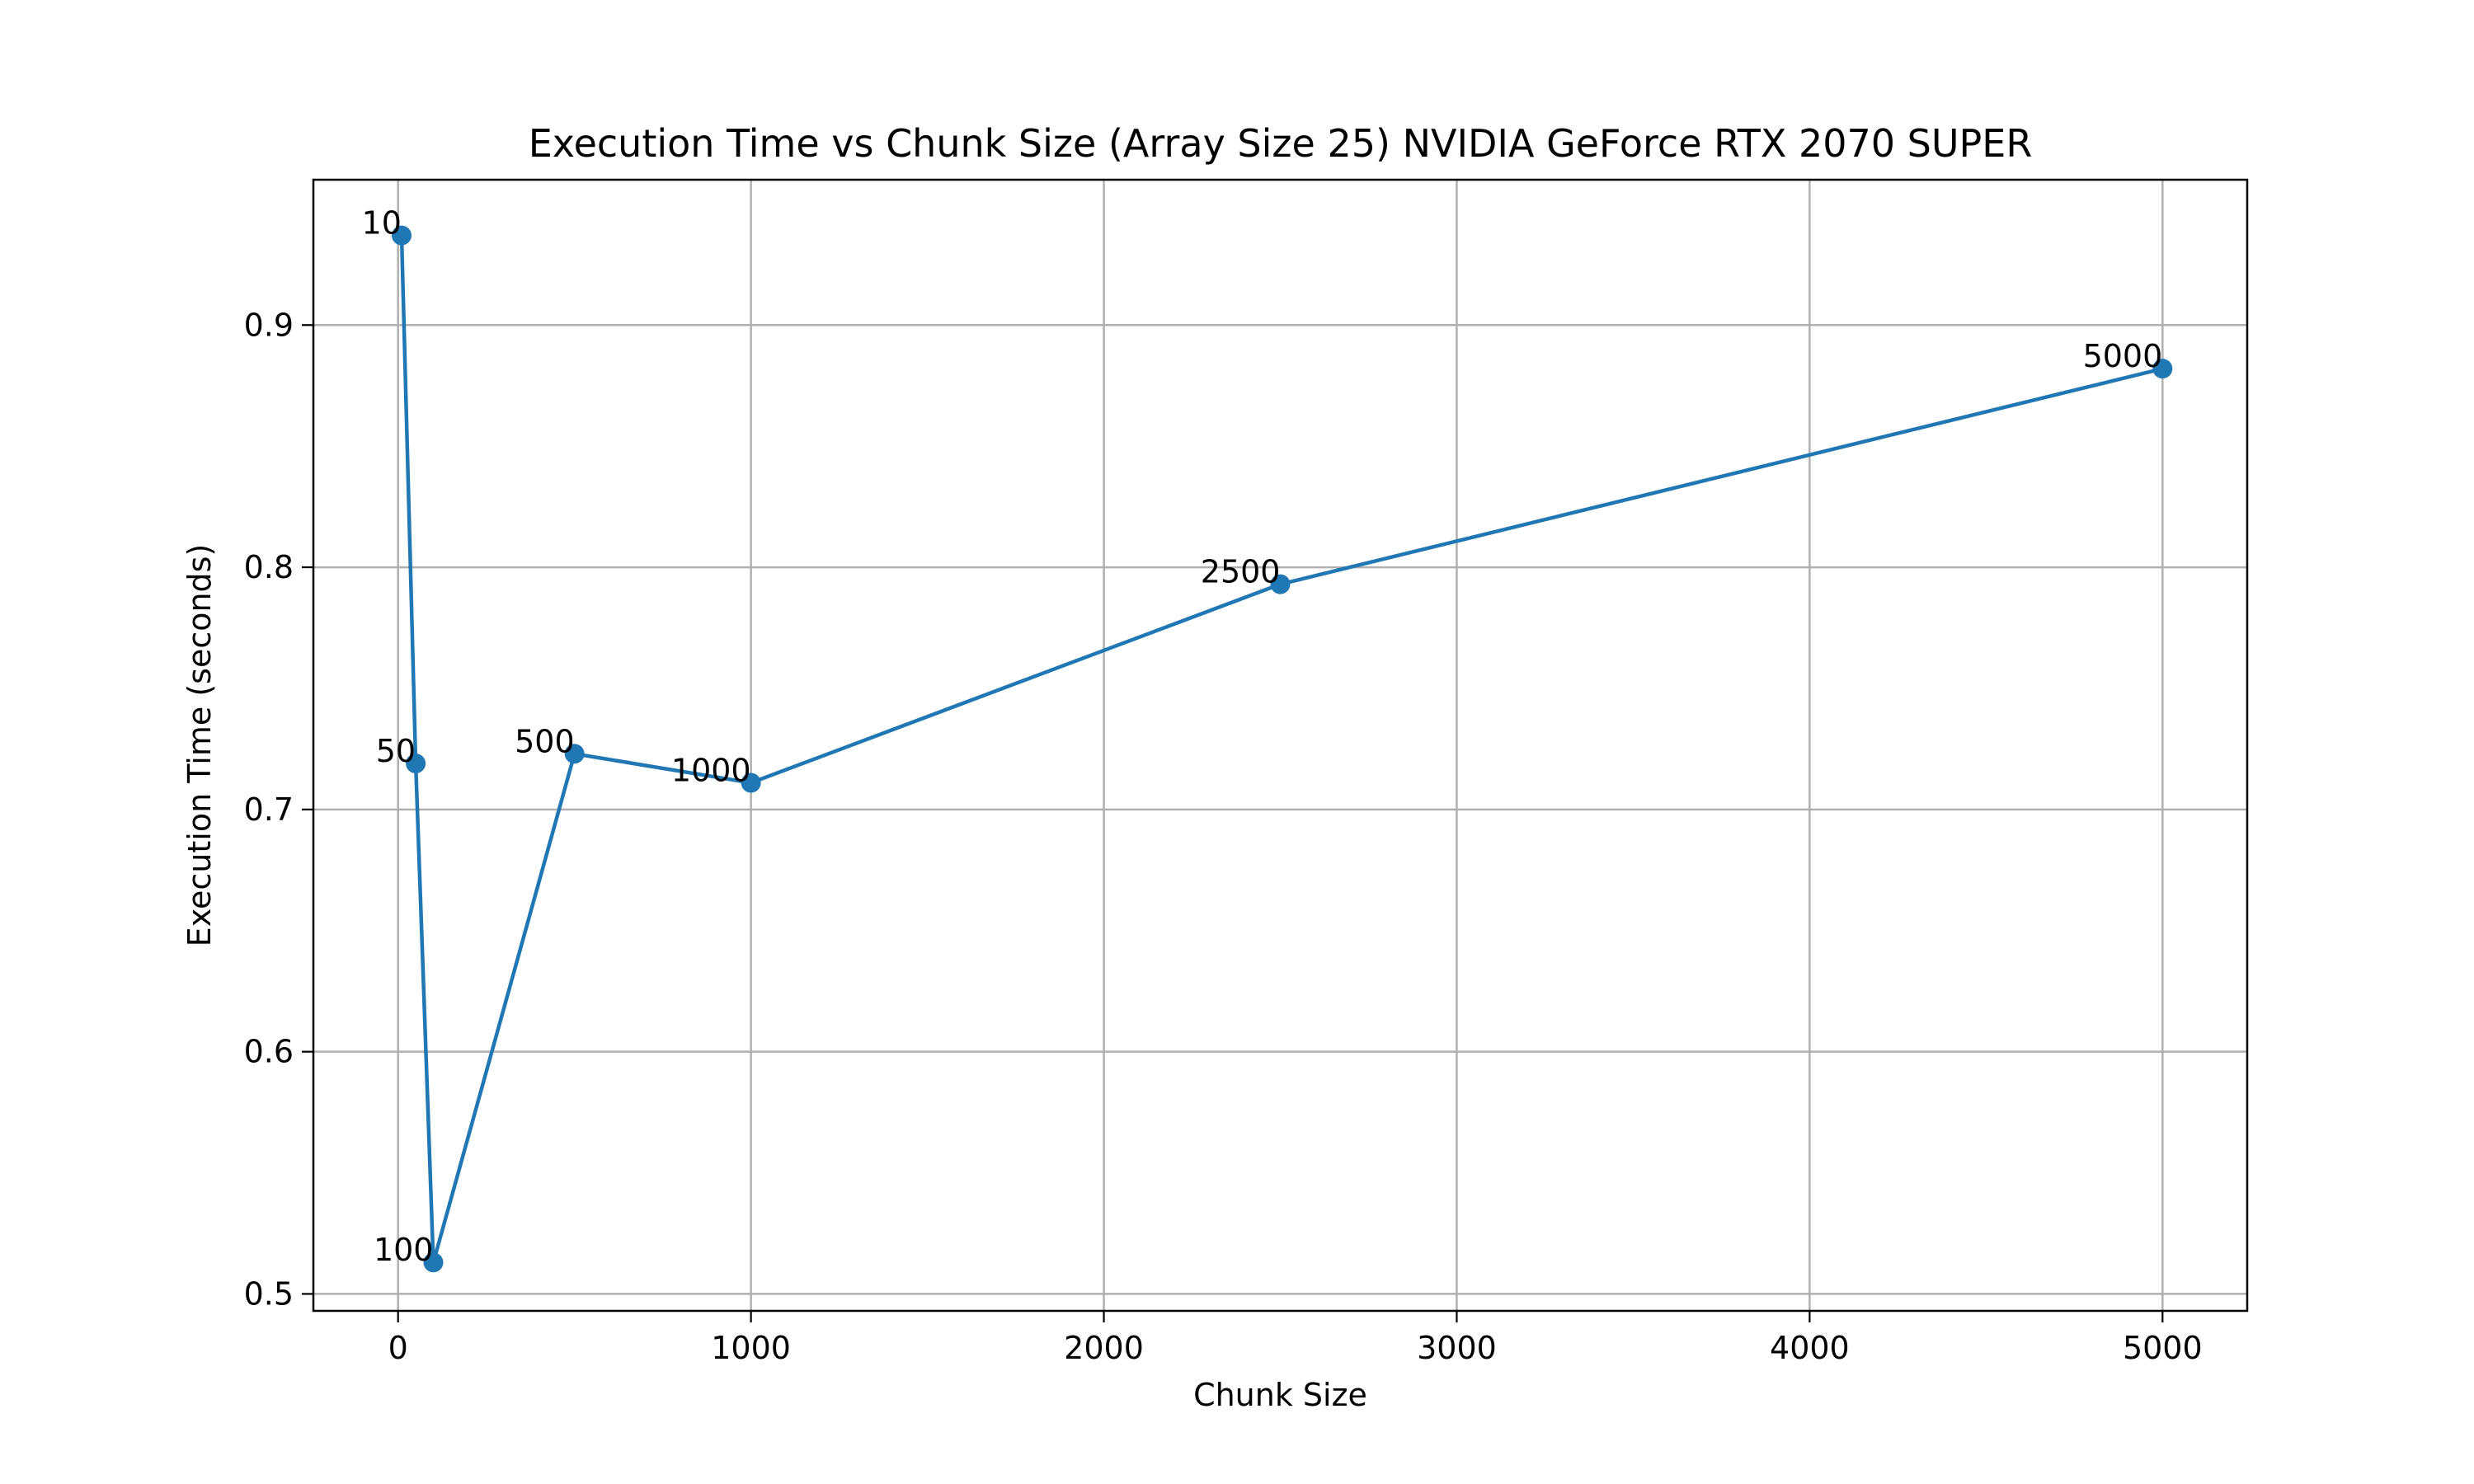 The width and height of the screenshot is (2474, 1484). Describe the element at coordinates (199, 745) in the screenshot. I see `y-axis-label: Execution Time (seconds)` at that location.